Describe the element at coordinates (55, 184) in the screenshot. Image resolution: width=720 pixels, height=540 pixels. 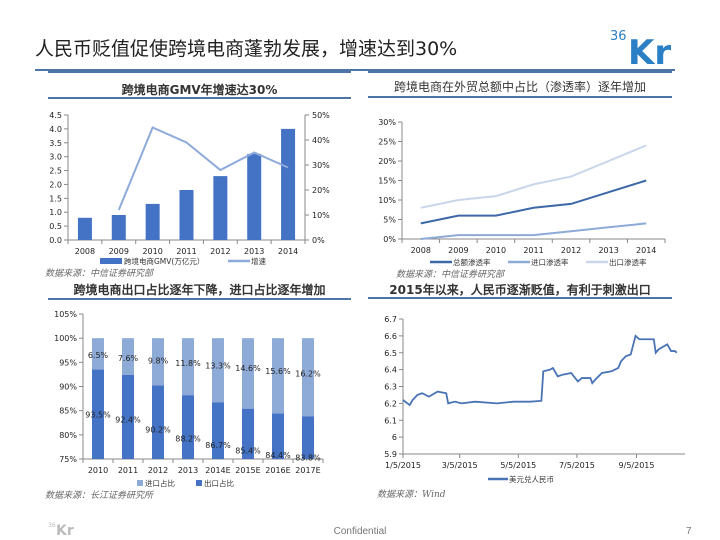
I see `y-axis-tick-label: 2.0` at that location.